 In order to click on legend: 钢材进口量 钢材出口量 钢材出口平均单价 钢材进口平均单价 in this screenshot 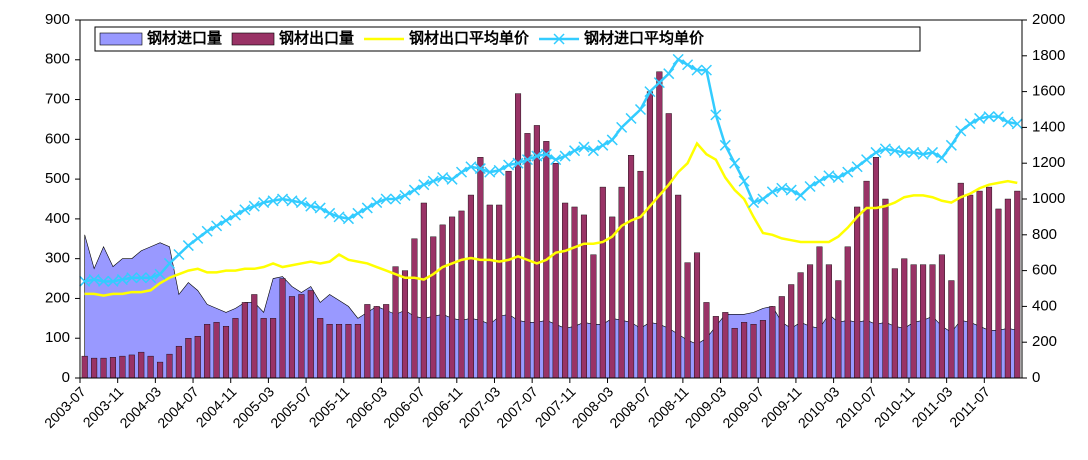, I will do `click(507, 39)`.